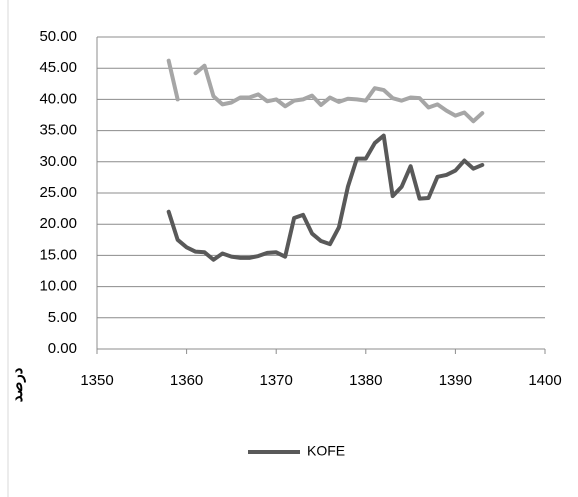 The height and width of the screenshot is (497, 578). Describe the element at coordinates (8, 248) in the screenshot. I see `chart-border` at that location.